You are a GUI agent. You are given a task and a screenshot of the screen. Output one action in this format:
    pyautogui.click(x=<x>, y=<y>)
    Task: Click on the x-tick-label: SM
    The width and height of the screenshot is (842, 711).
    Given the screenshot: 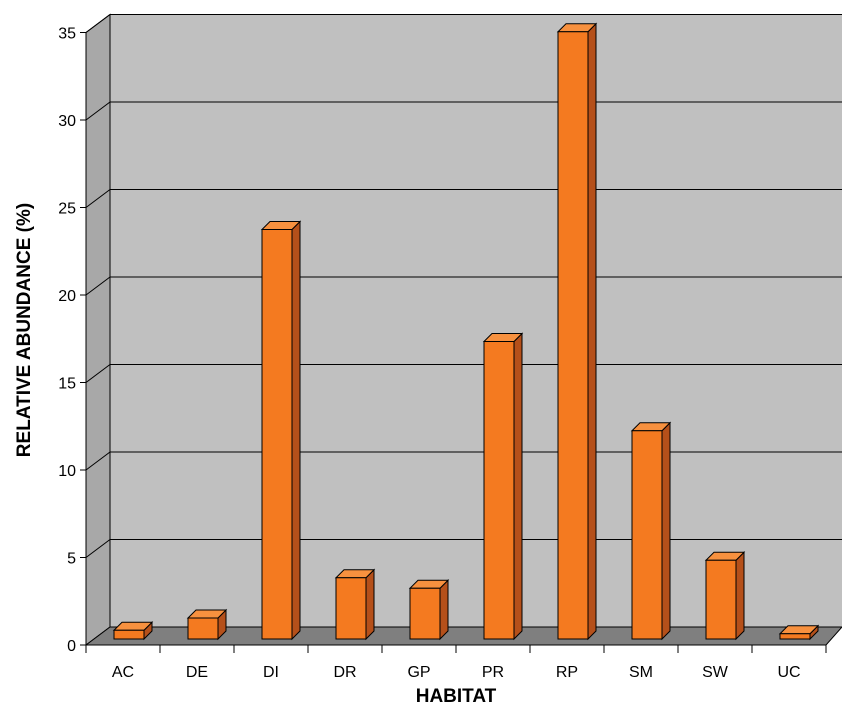 What is the action you would take?
    pyautogui.click(x=641, y=672)
    